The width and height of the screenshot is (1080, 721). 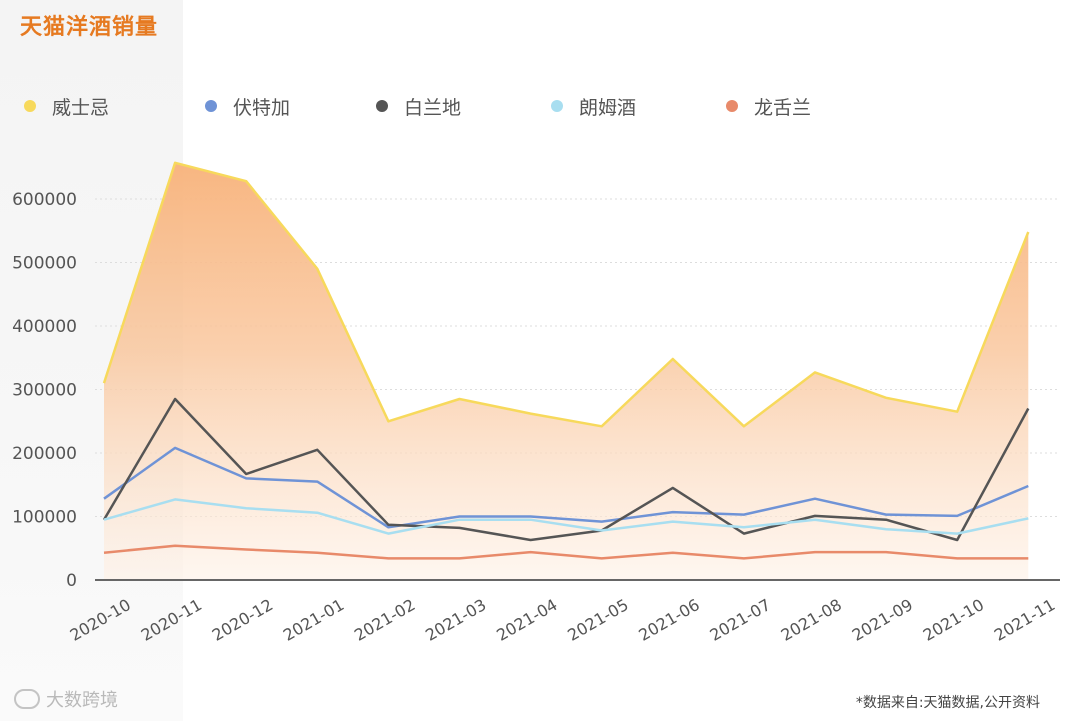 What do you see at coordinates (783, 107) in the screenshot?
I see `legend-label-tequila: 龙舌兰` at bounding box center [783, 107].